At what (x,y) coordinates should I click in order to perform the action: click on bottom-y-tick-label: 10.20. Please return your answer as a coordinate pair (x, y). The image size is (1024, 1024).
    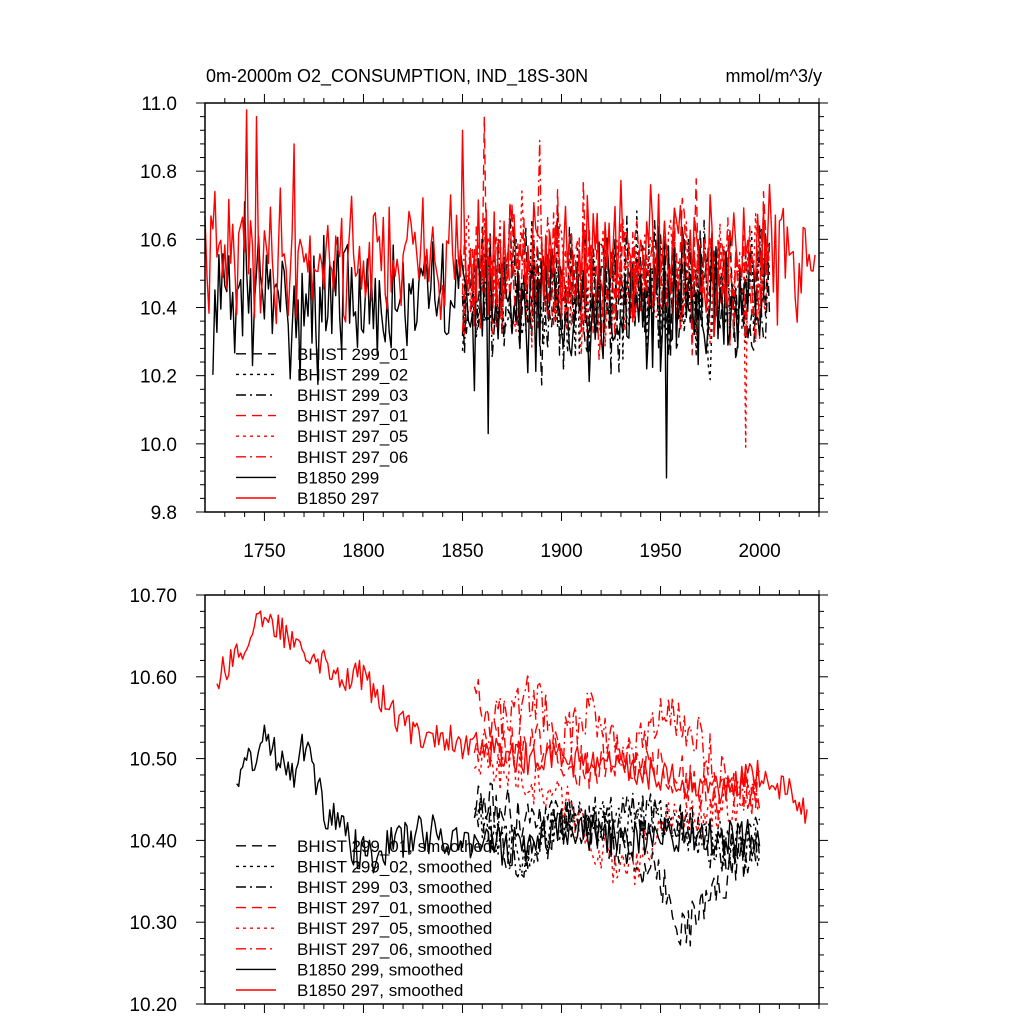
    Looking at the image, I should click on (153, 1005).